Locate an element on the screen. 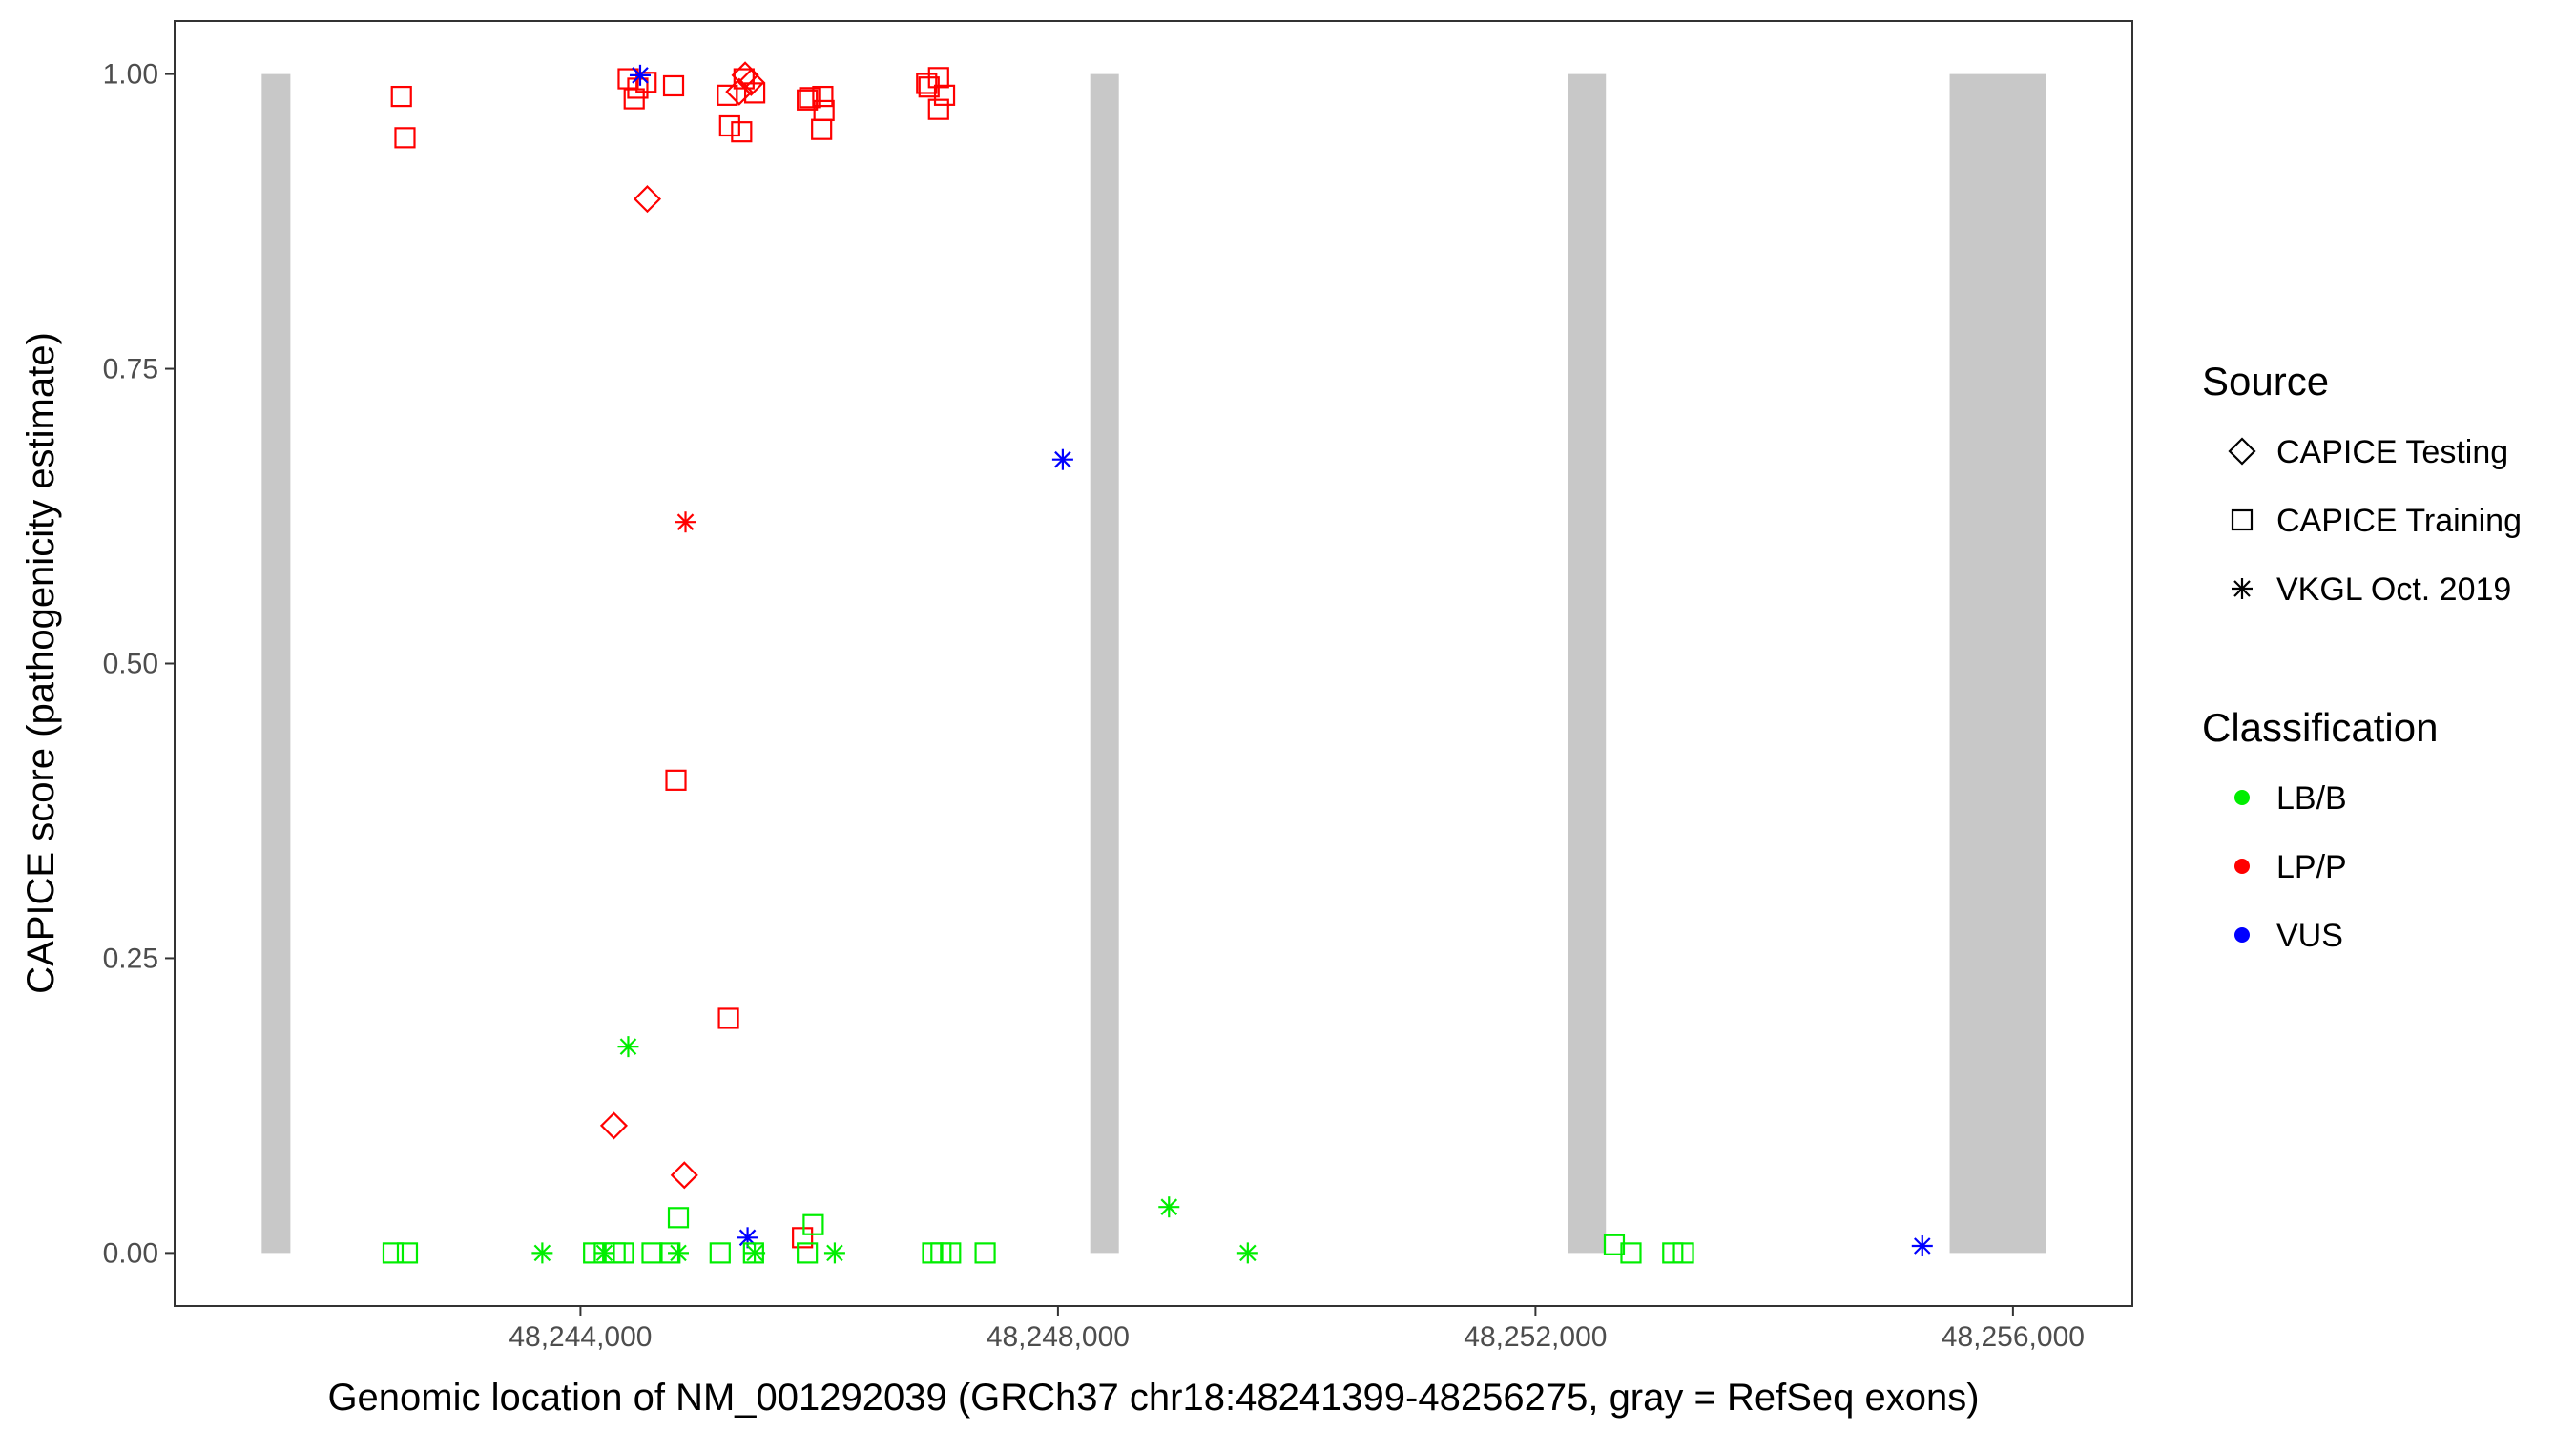  legend-classification-items: LB/B LP/P VUS is located at coordinates (2290, 867).